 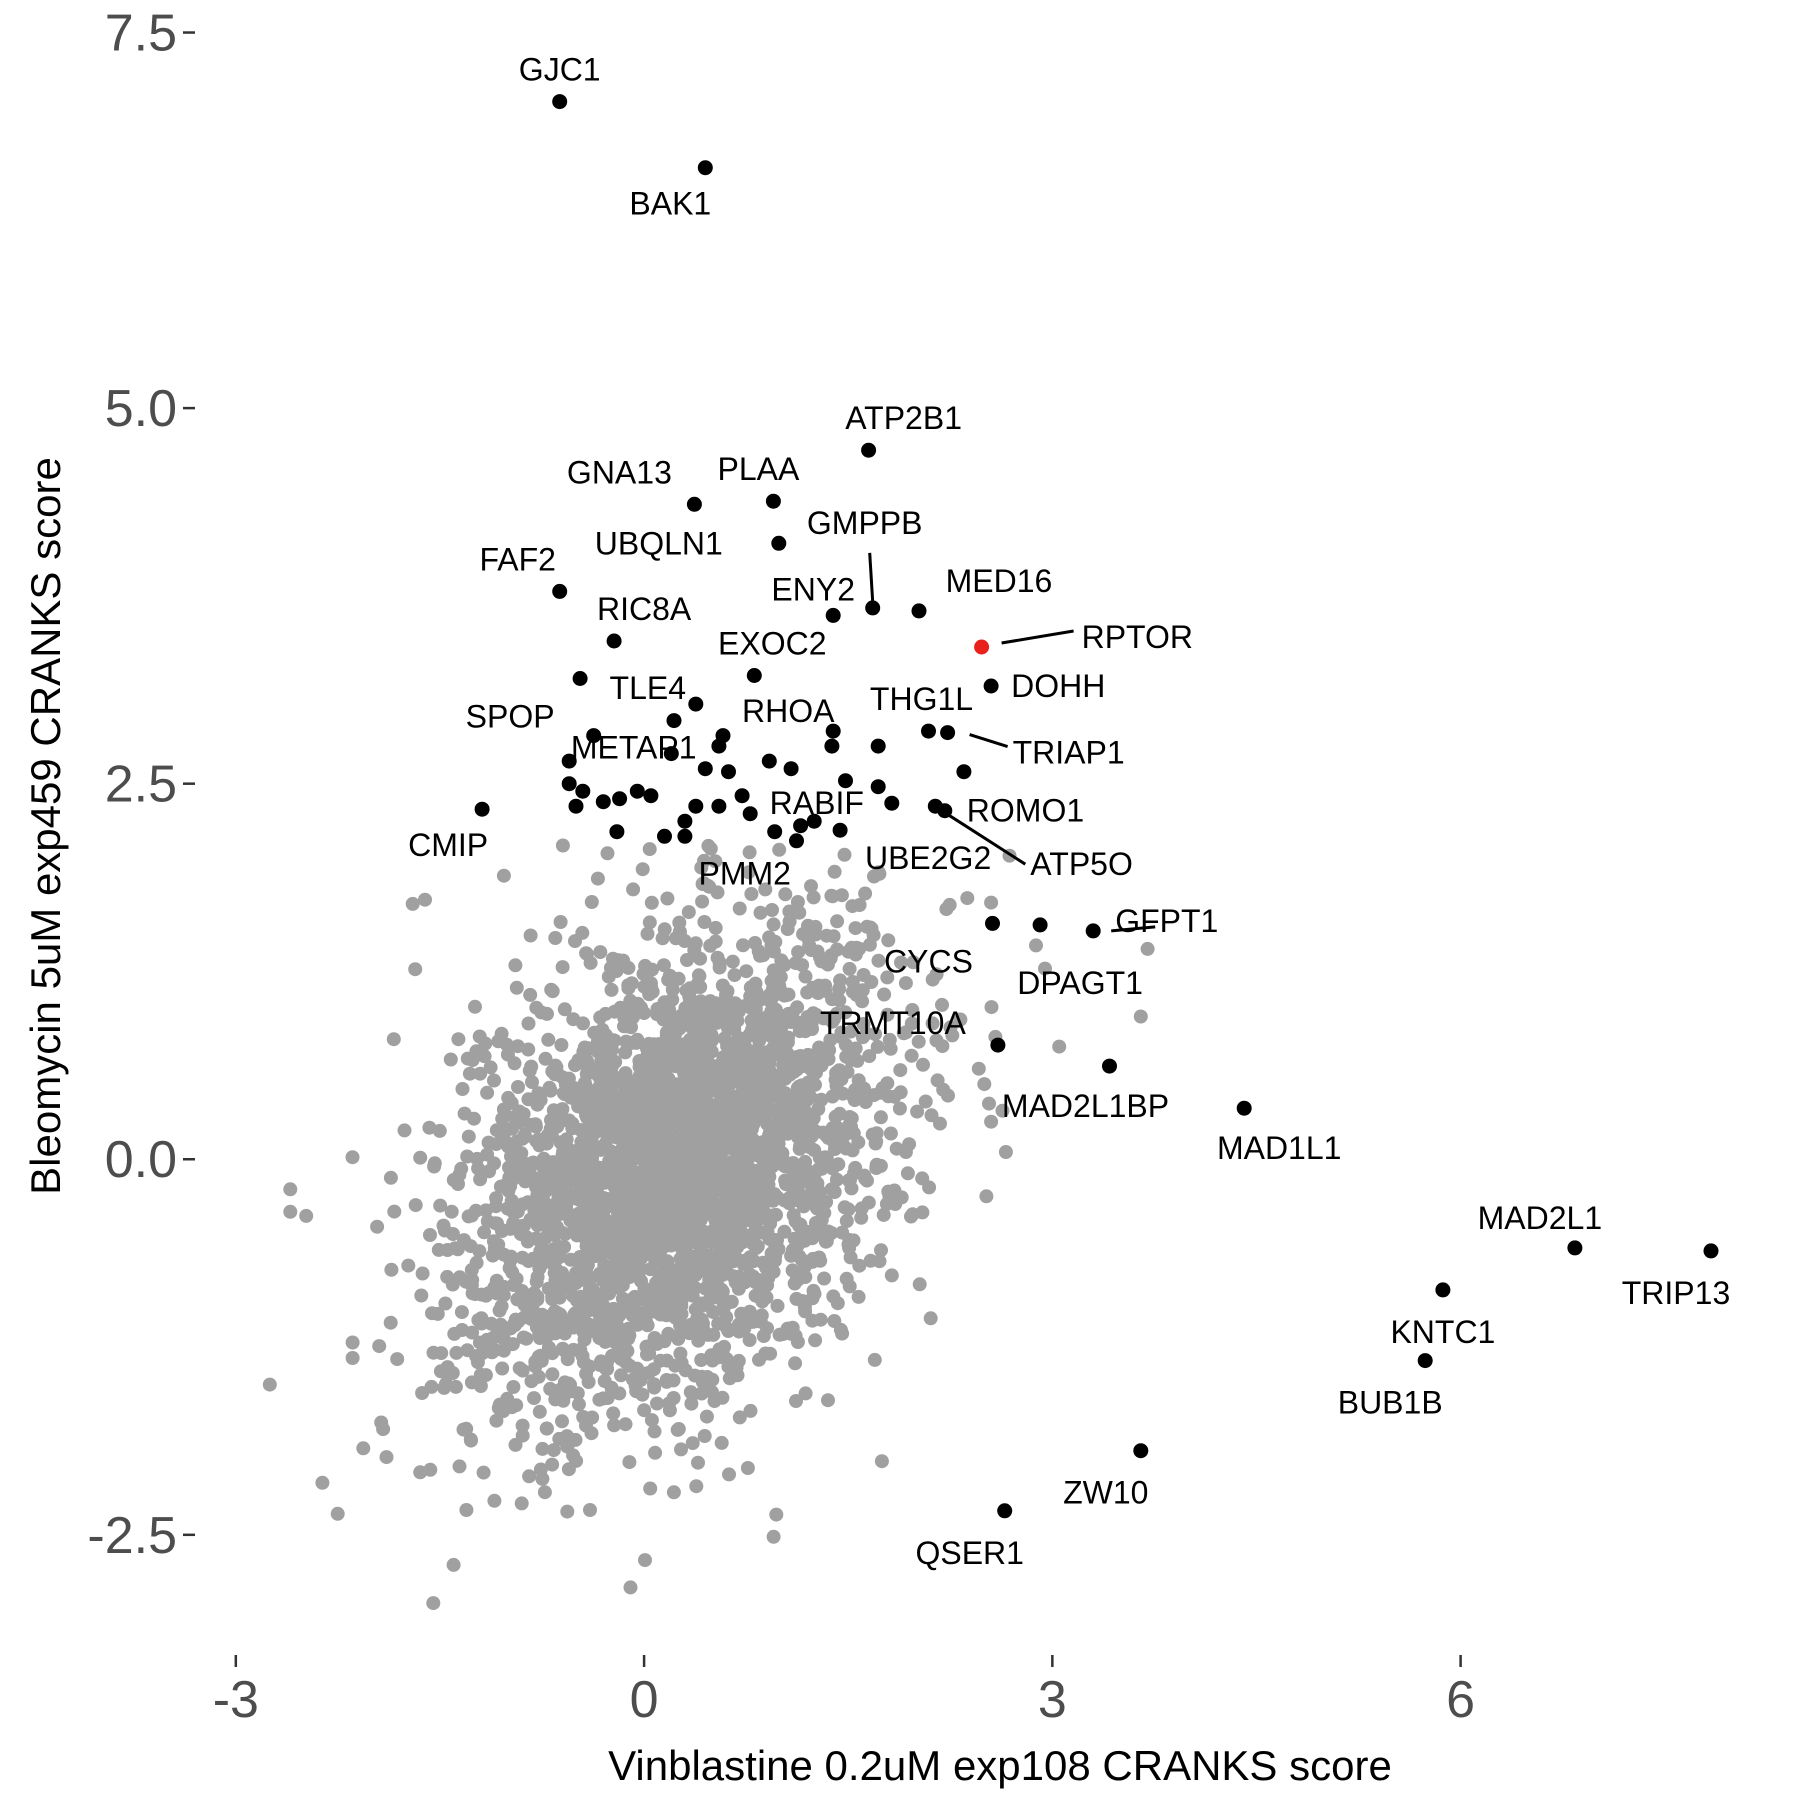 What do you see at coordinates (644, 609) in the screenshot?
I see `gene-label-ric8a: RIC8A` at bounding box center [644, 609].